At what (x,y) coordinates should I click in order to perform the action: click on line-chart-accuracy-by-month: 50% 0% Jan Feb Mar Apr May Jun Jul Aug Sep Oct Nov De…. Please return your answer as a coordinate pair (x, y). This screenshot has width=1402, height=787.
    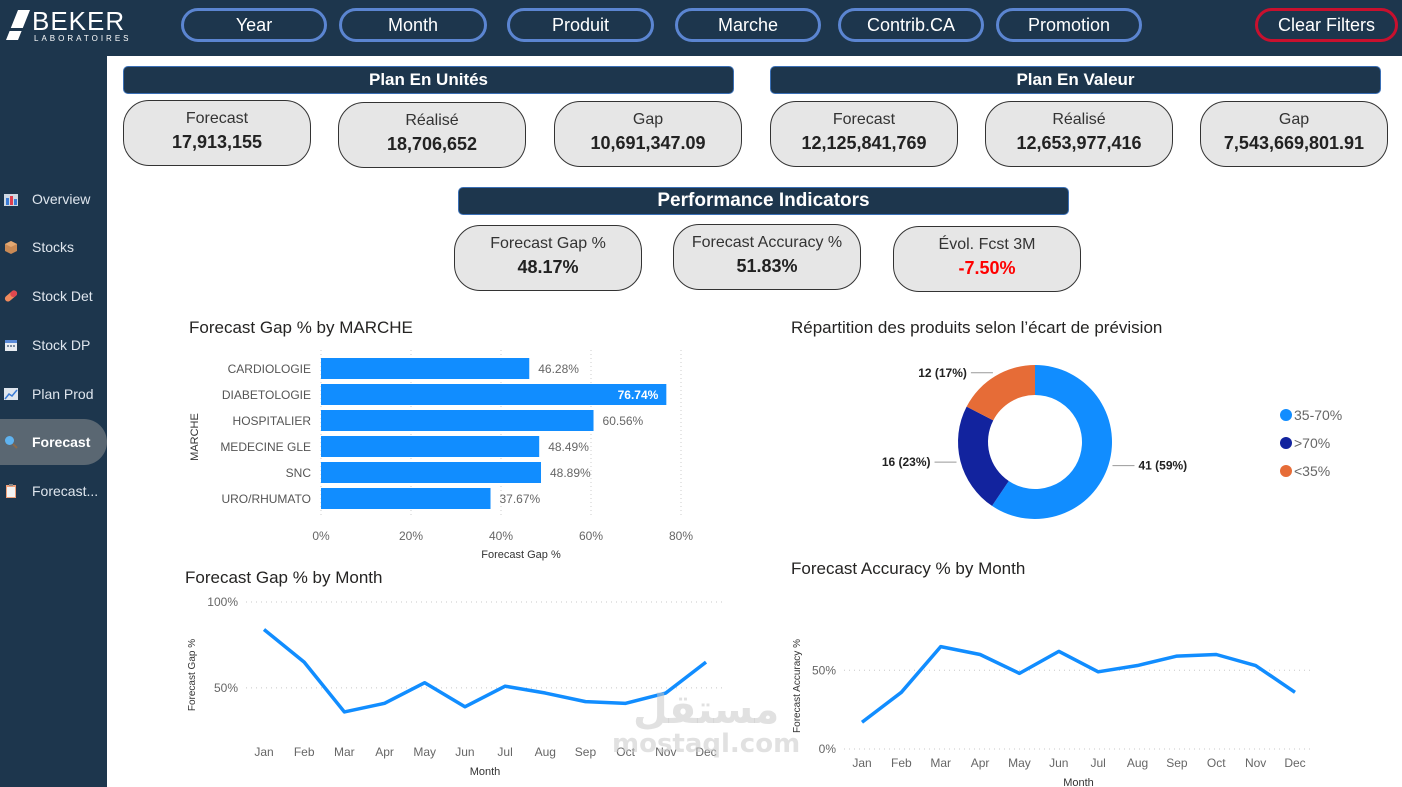
    Looking at the image, I should click on (1052, 713).